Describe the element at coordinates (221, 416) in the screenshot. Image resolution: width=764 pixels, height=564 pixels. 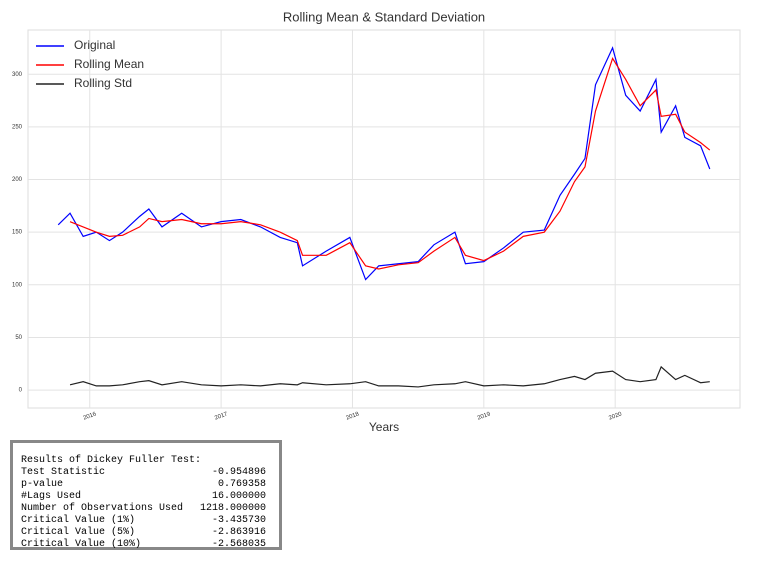
I see `x-tick-label: 2017` at that location.